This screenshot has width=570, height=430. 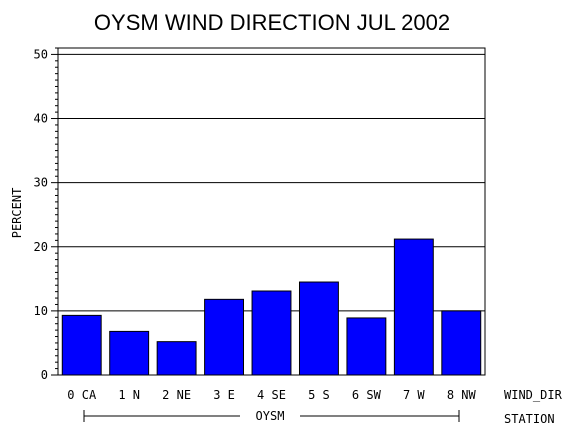 What do you see at coordinates (44, 375) in the screenshot?
I see `y-tick-label-0: 0` at bounding box center [44, 375].